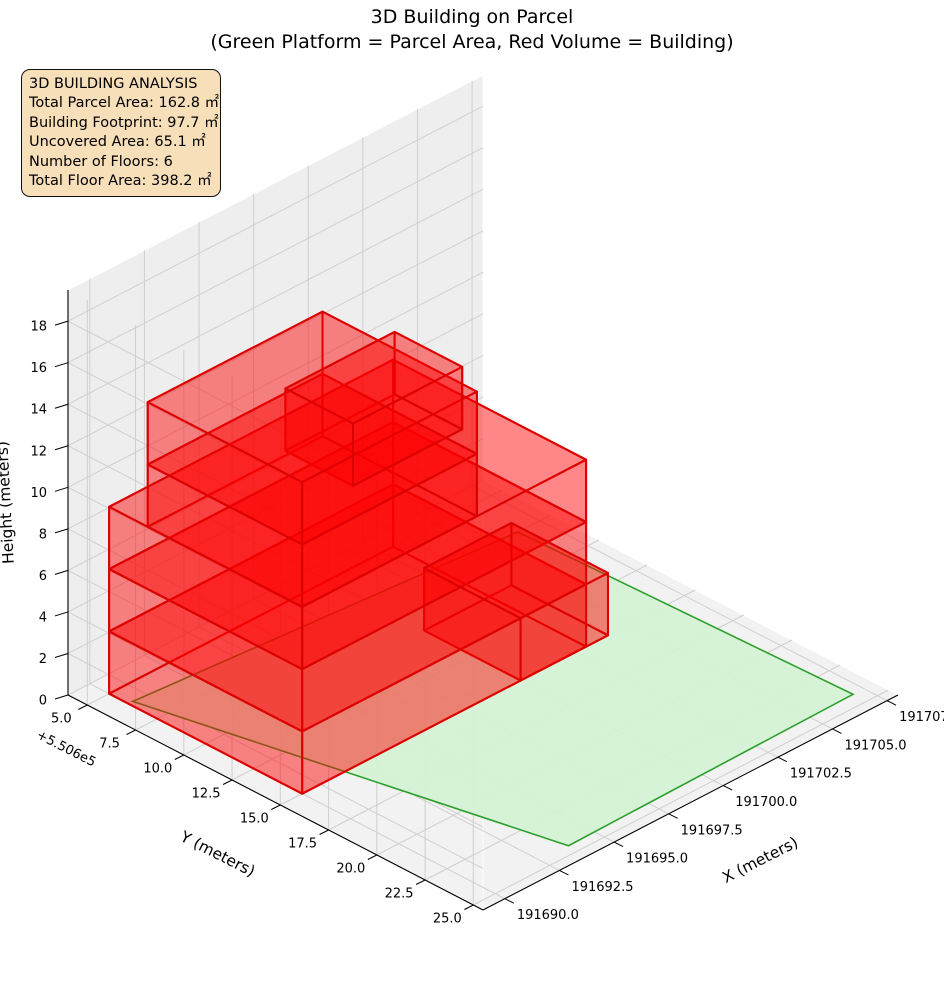 This screenshot has width=944, height=992. I want to click on grid-line-x, so click(679, 593).